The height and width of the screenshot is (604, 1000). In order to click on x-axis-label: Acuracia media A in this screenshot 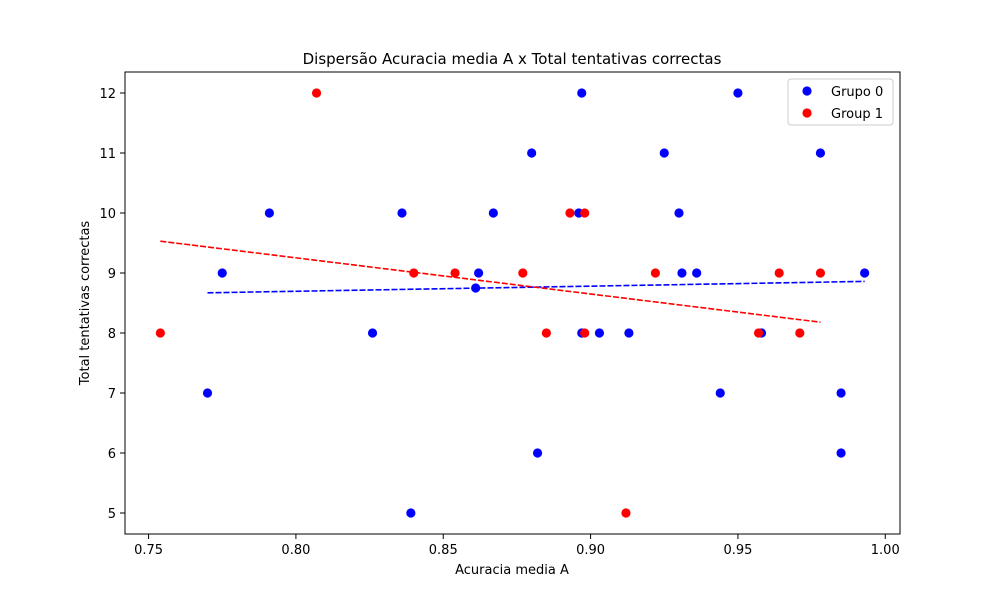, I will do `click(512, 570)`.